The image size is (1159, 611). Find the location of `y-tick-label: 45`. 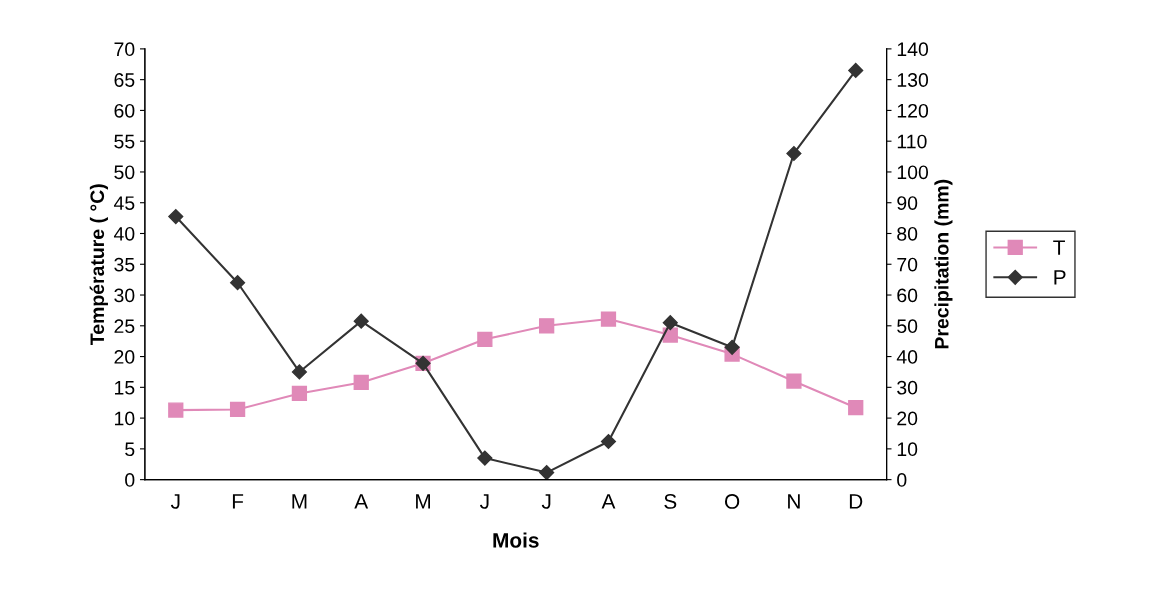

y-tick-label: 45 is located at coordinates (124, 203).